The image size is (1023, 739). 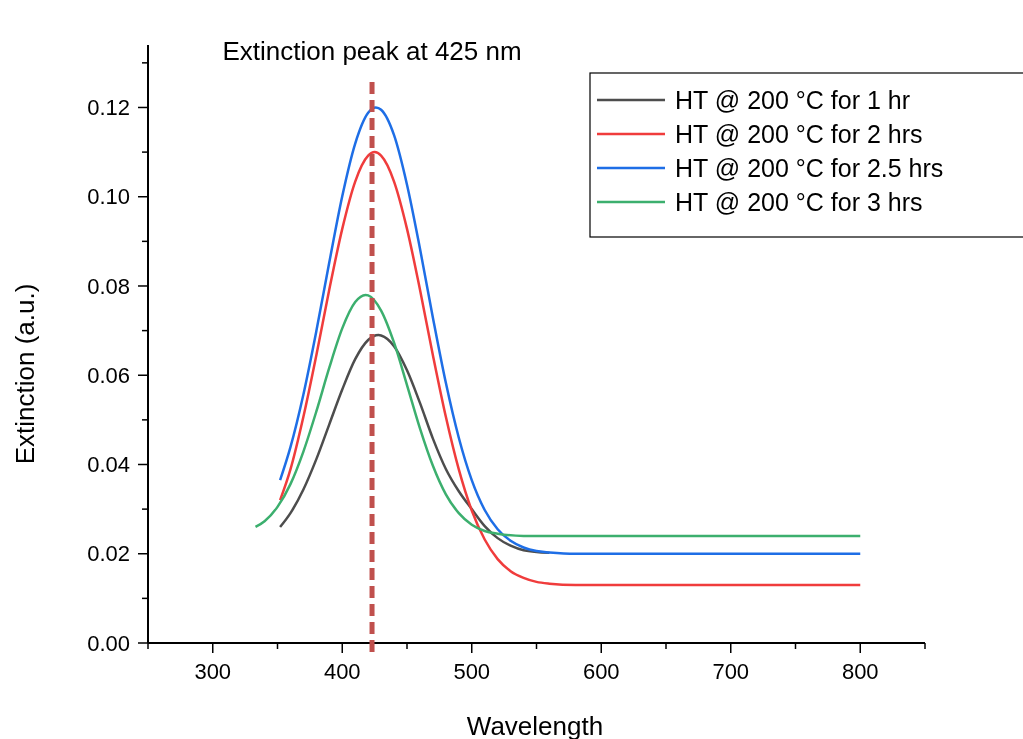 I want to click on x-tick-label: 500, so click(x=472, y=671).